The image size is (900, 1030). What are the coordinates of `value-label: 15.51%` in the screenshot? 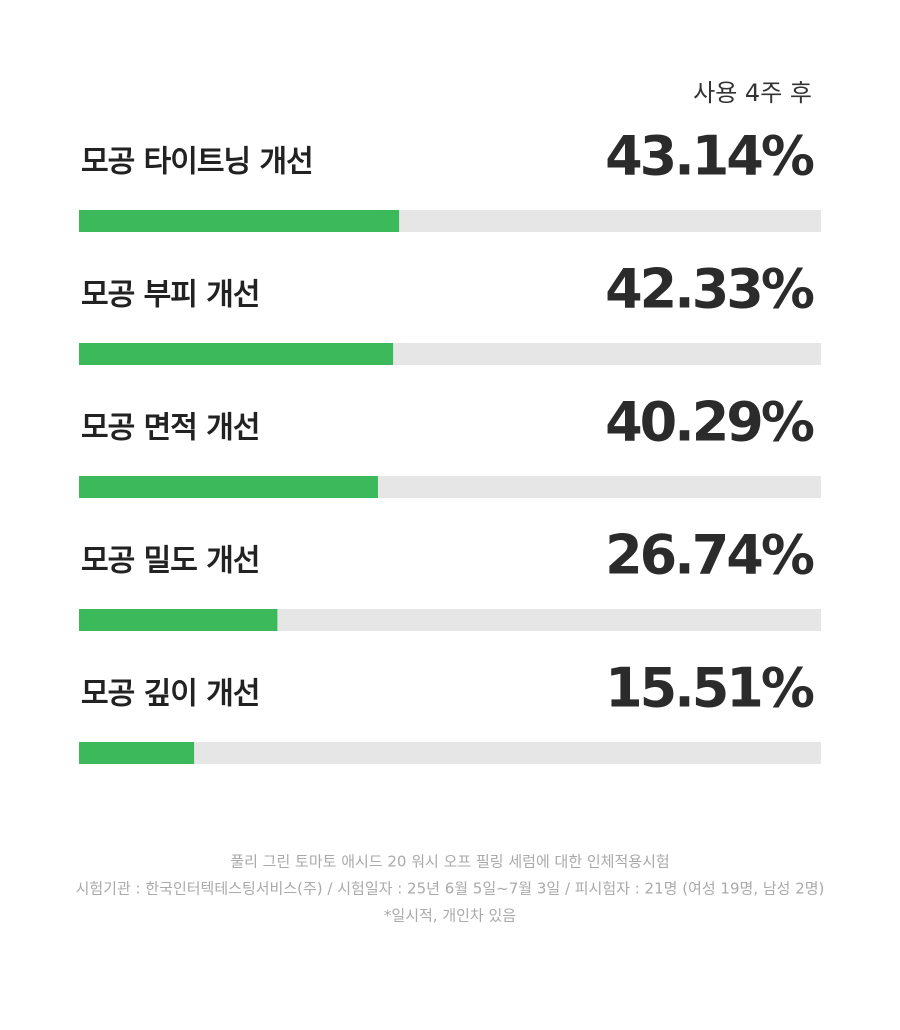 It's located at (709, 688).